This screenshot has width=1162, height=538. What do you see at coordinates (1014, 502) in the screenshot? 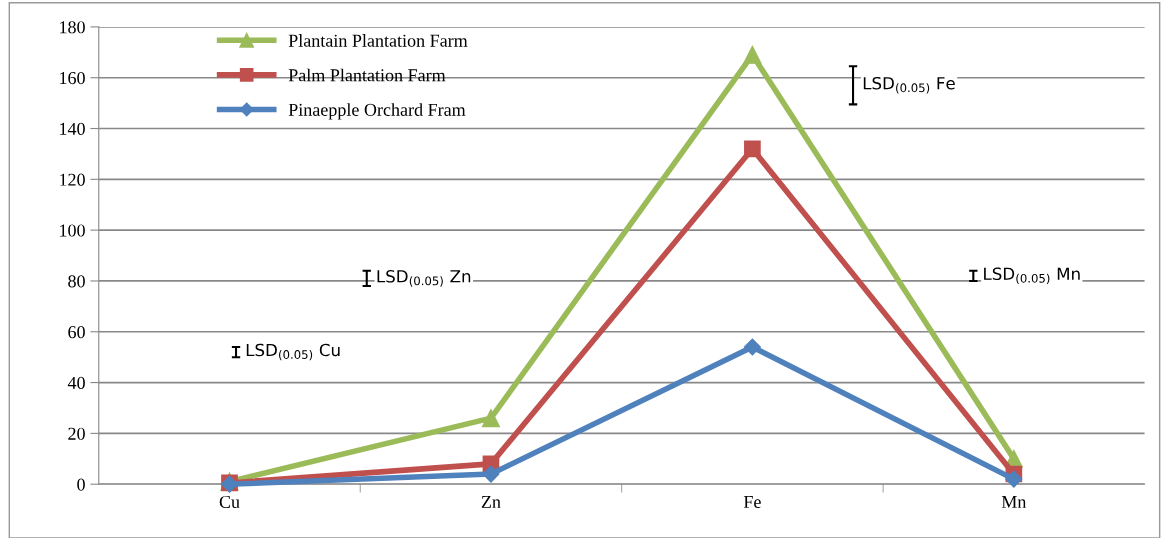
I see `x-tick-label: Mn` at bounding box center [1014, 502].